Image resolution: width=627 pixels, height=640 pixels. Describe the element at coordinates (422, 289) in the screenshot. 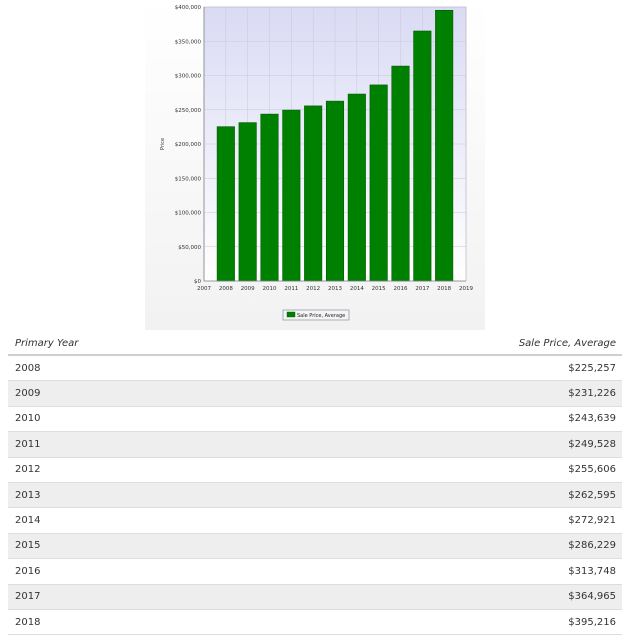

I see `x-tick-label: 2017` at that location.